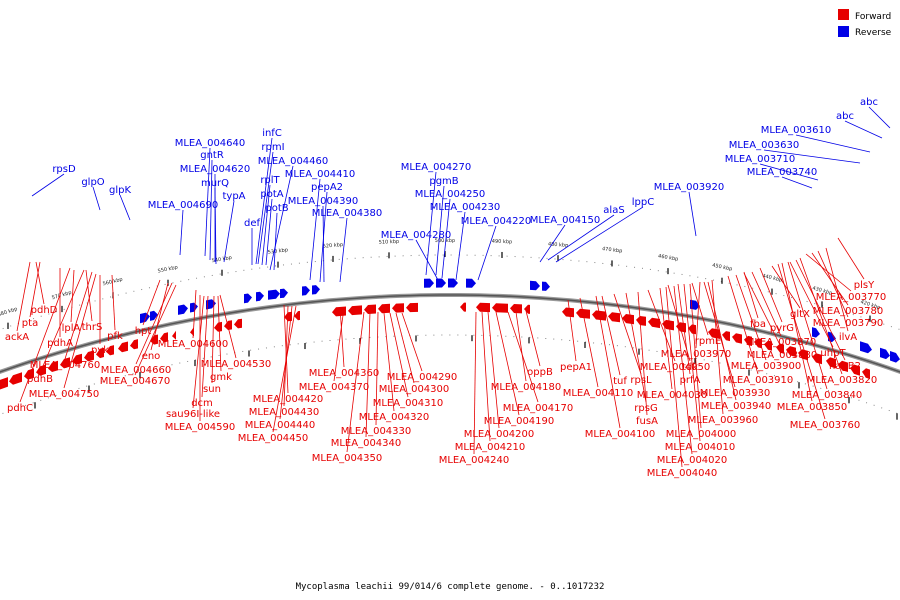  I want to click on forward-gene-label: MLEA_003910, so click(758, 380).